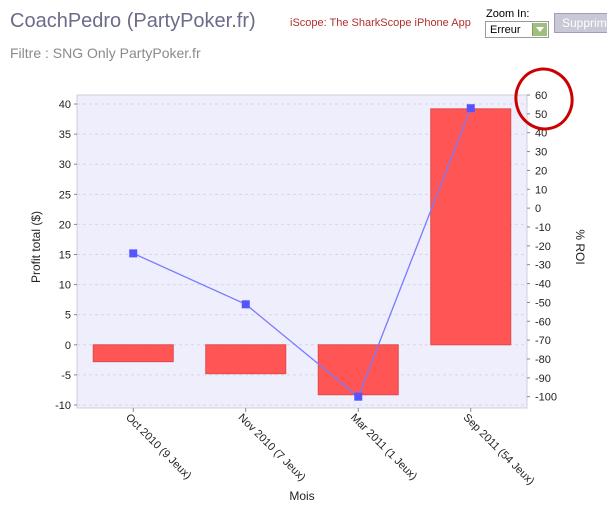 Image resolution: width=607 pixels, height=513 pixels. Describe the element at coordinates (380, 23) in the screenshot. I see `promo-link: iScope: The SharkScope iPhone App` at that location.